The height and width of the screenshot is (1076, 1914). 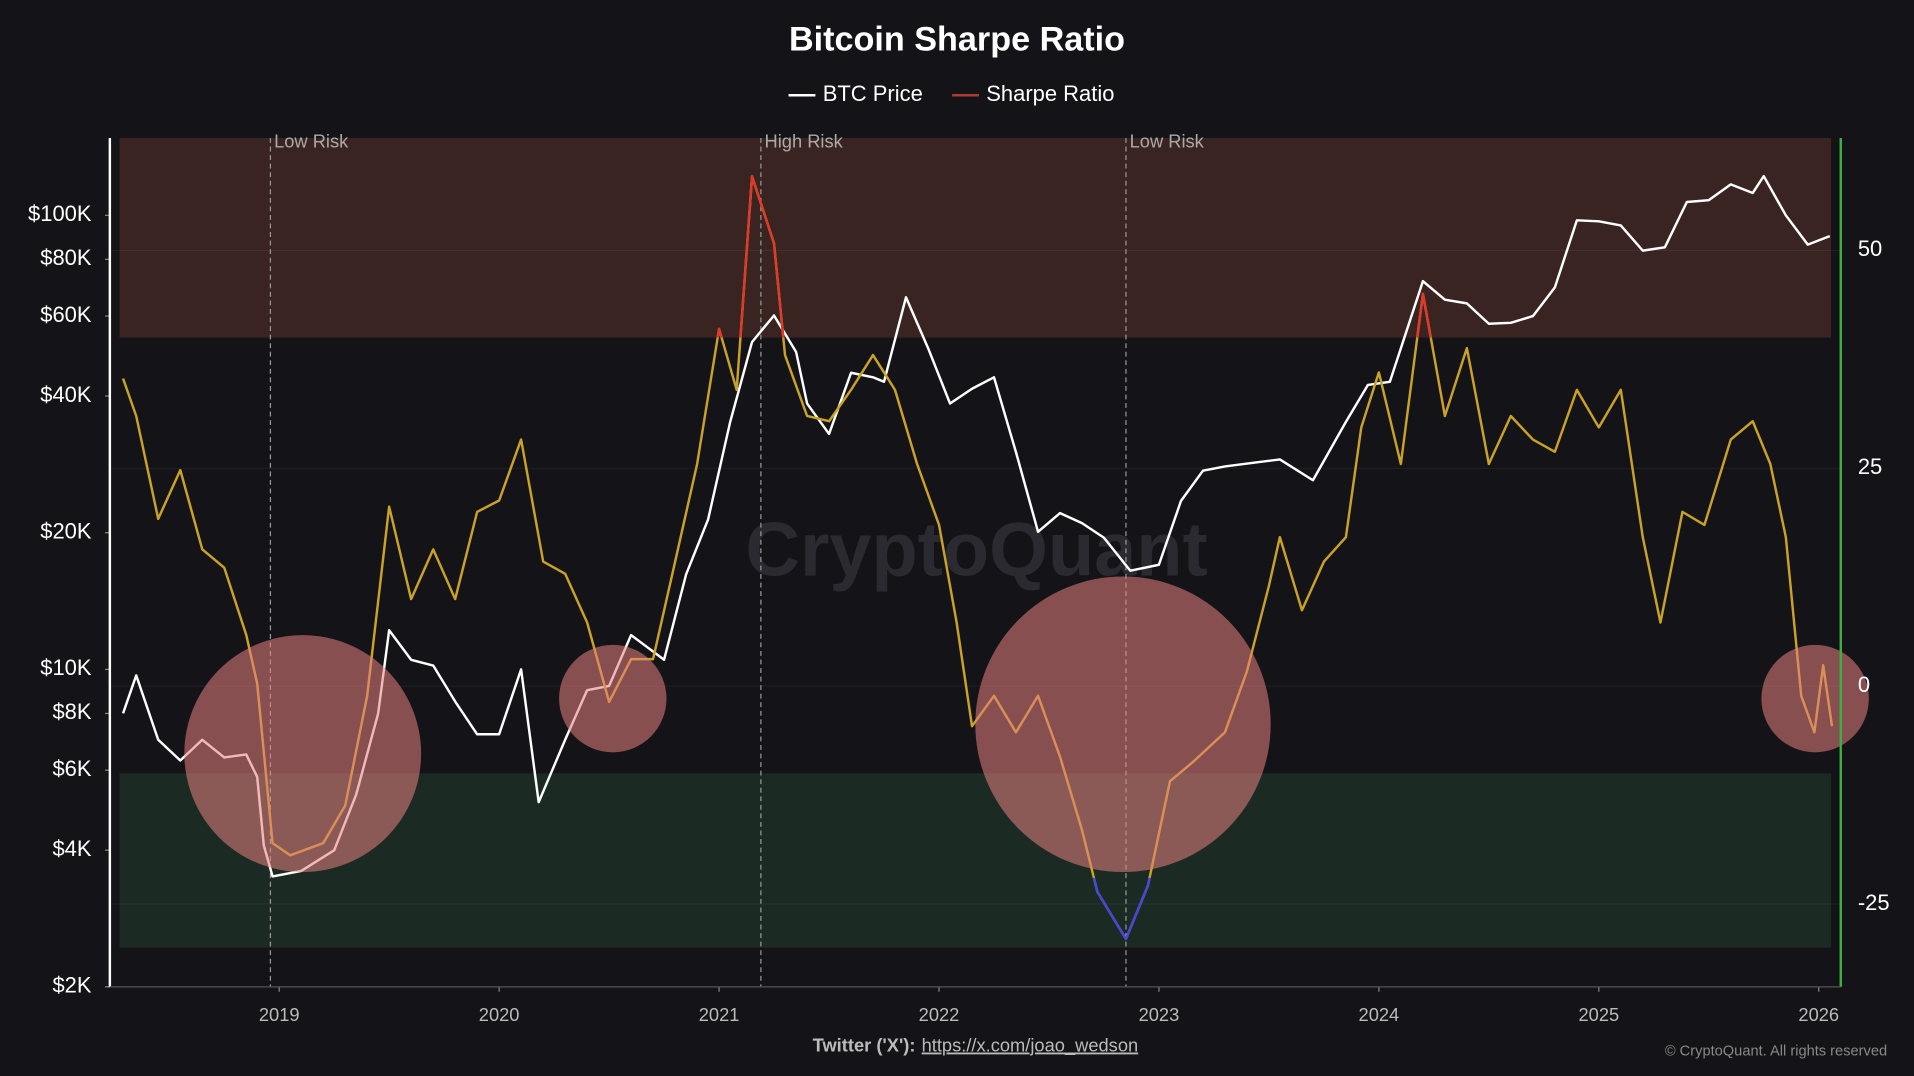 What do you see at coordinates (71, 848) in the screenshot?
I see `y-tick-label: $4K` at bounding box center [71, 848].